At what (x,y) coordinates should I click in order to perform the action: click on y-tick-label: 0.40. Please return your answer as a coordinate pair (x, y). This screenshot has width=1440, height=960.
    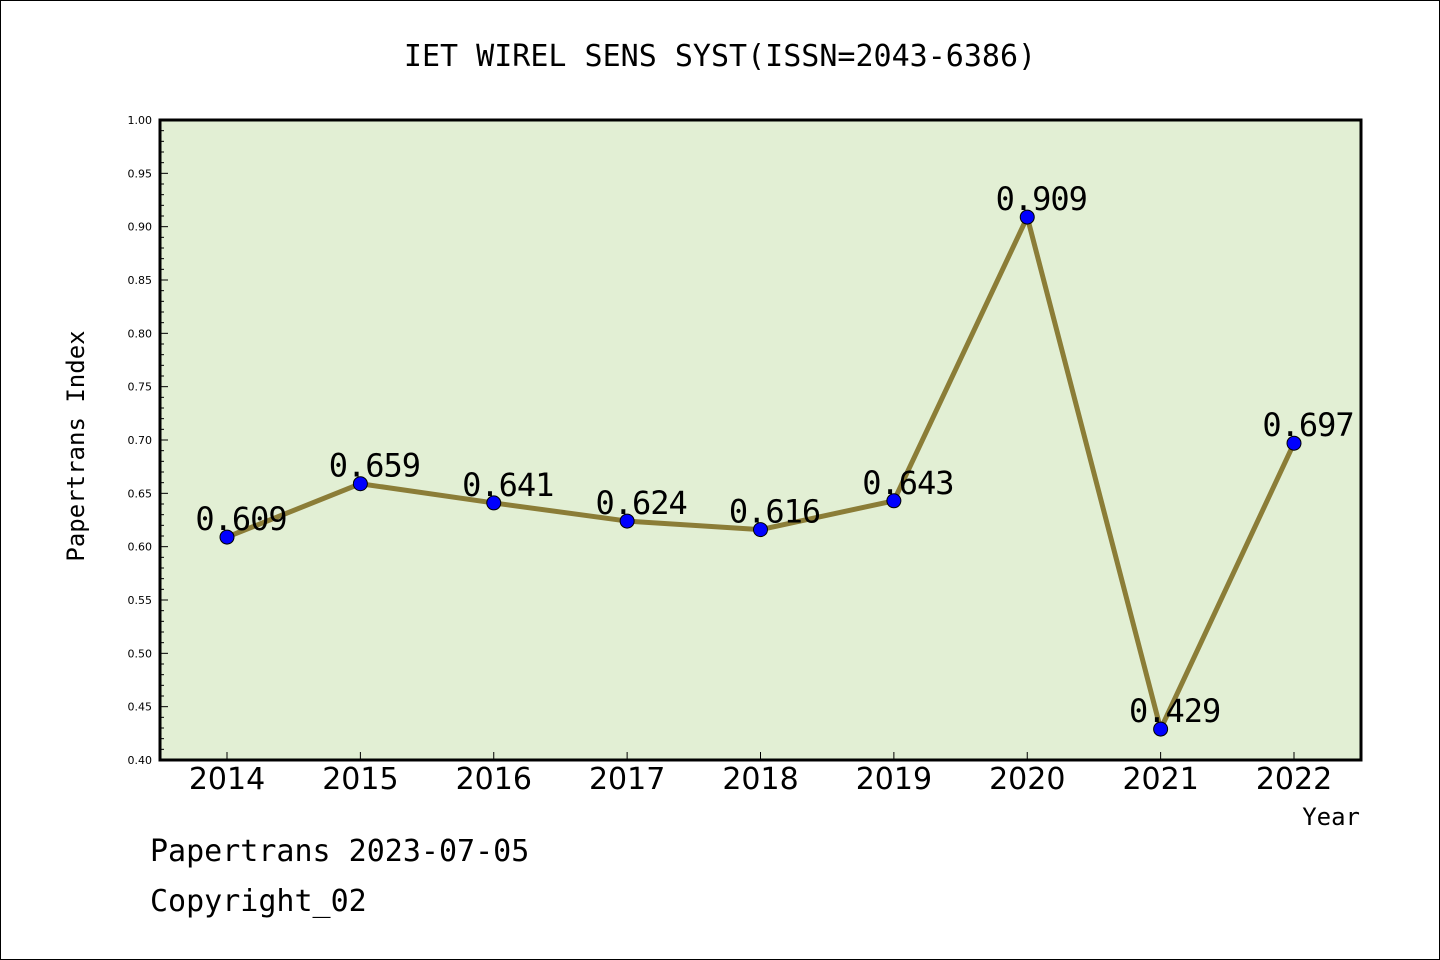
    Looking at the image, I should click on (140, 760).